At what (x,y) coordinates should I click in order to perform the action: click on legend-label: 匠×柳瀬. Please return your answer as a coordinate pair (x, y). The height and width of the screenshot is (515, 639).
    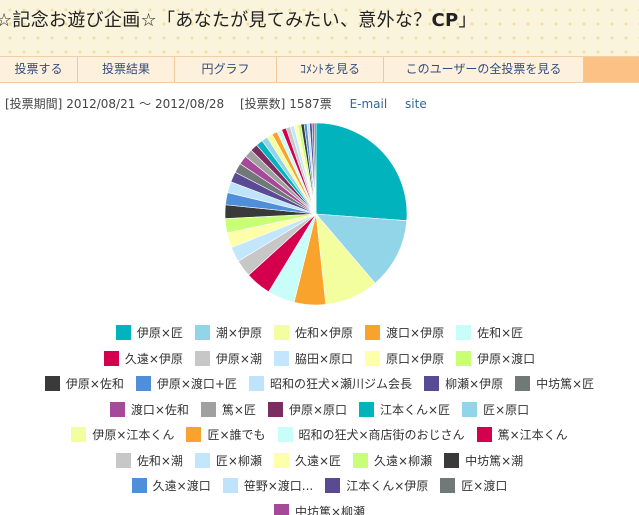
    Looking at the image, I should click on (238, 460).